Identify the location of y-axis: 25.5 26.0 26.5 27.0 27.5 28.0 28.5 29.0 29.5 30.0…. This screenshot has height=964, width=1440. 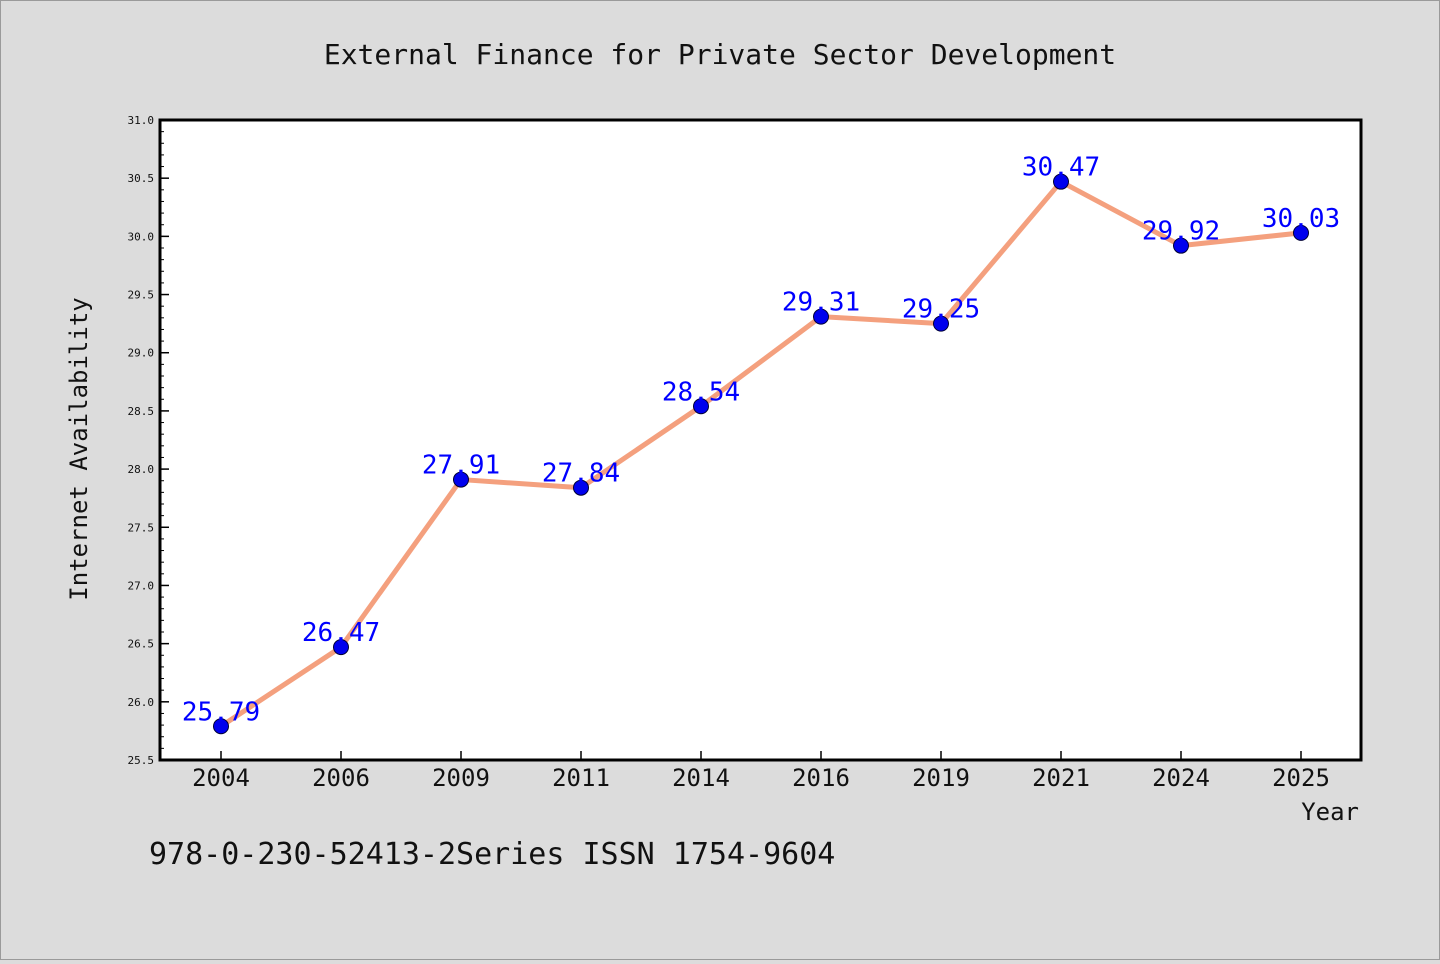
(148, 440).